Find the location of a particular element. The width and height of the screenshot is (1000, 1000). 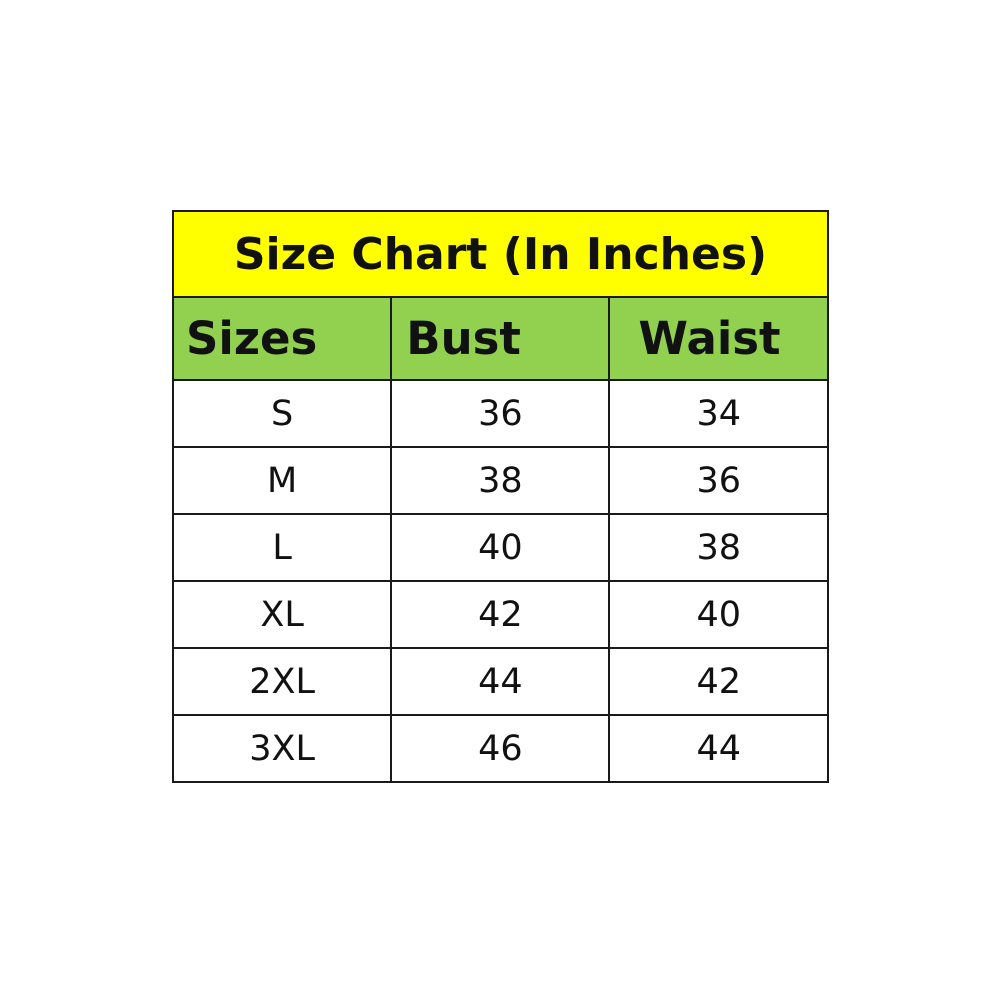

size-cell: XL is located at coordinates (282, 614).